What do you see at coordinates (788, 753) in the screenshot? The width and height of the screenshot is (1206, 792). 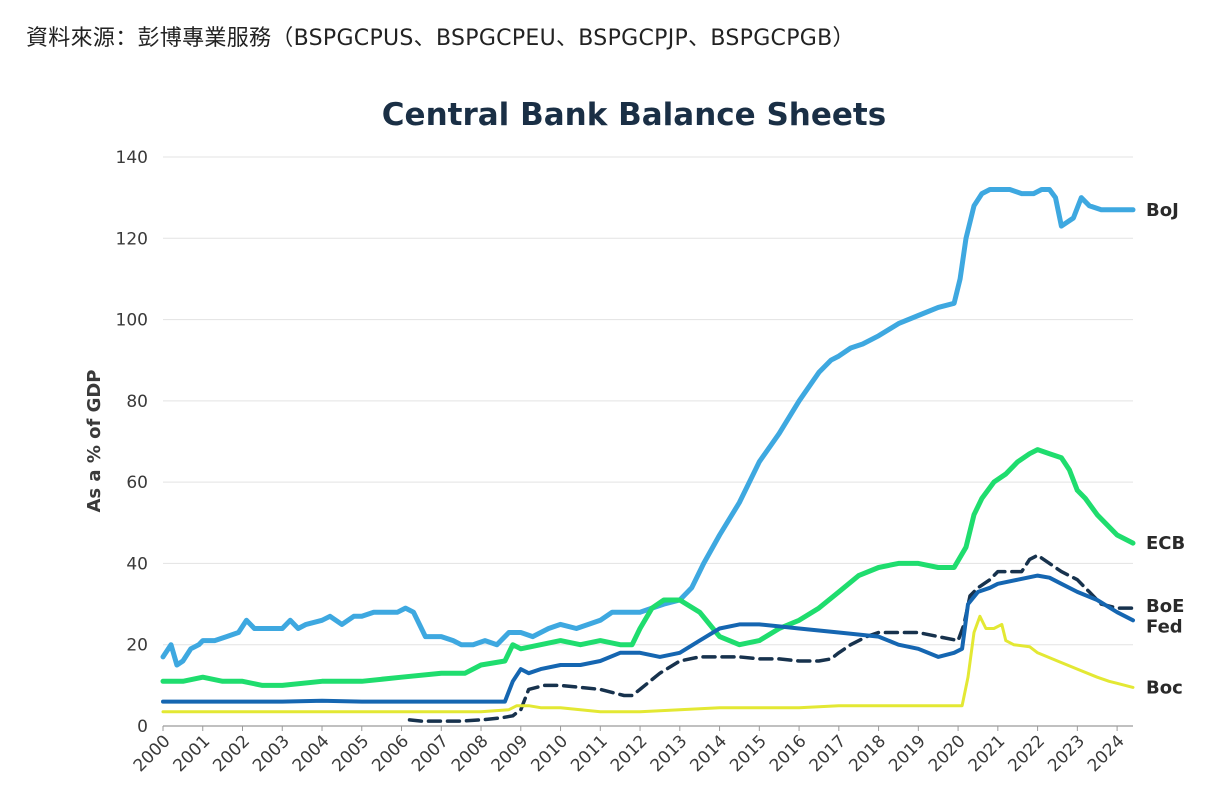 I see `x-tick-label: 2016` at bounding box center [788, 753].